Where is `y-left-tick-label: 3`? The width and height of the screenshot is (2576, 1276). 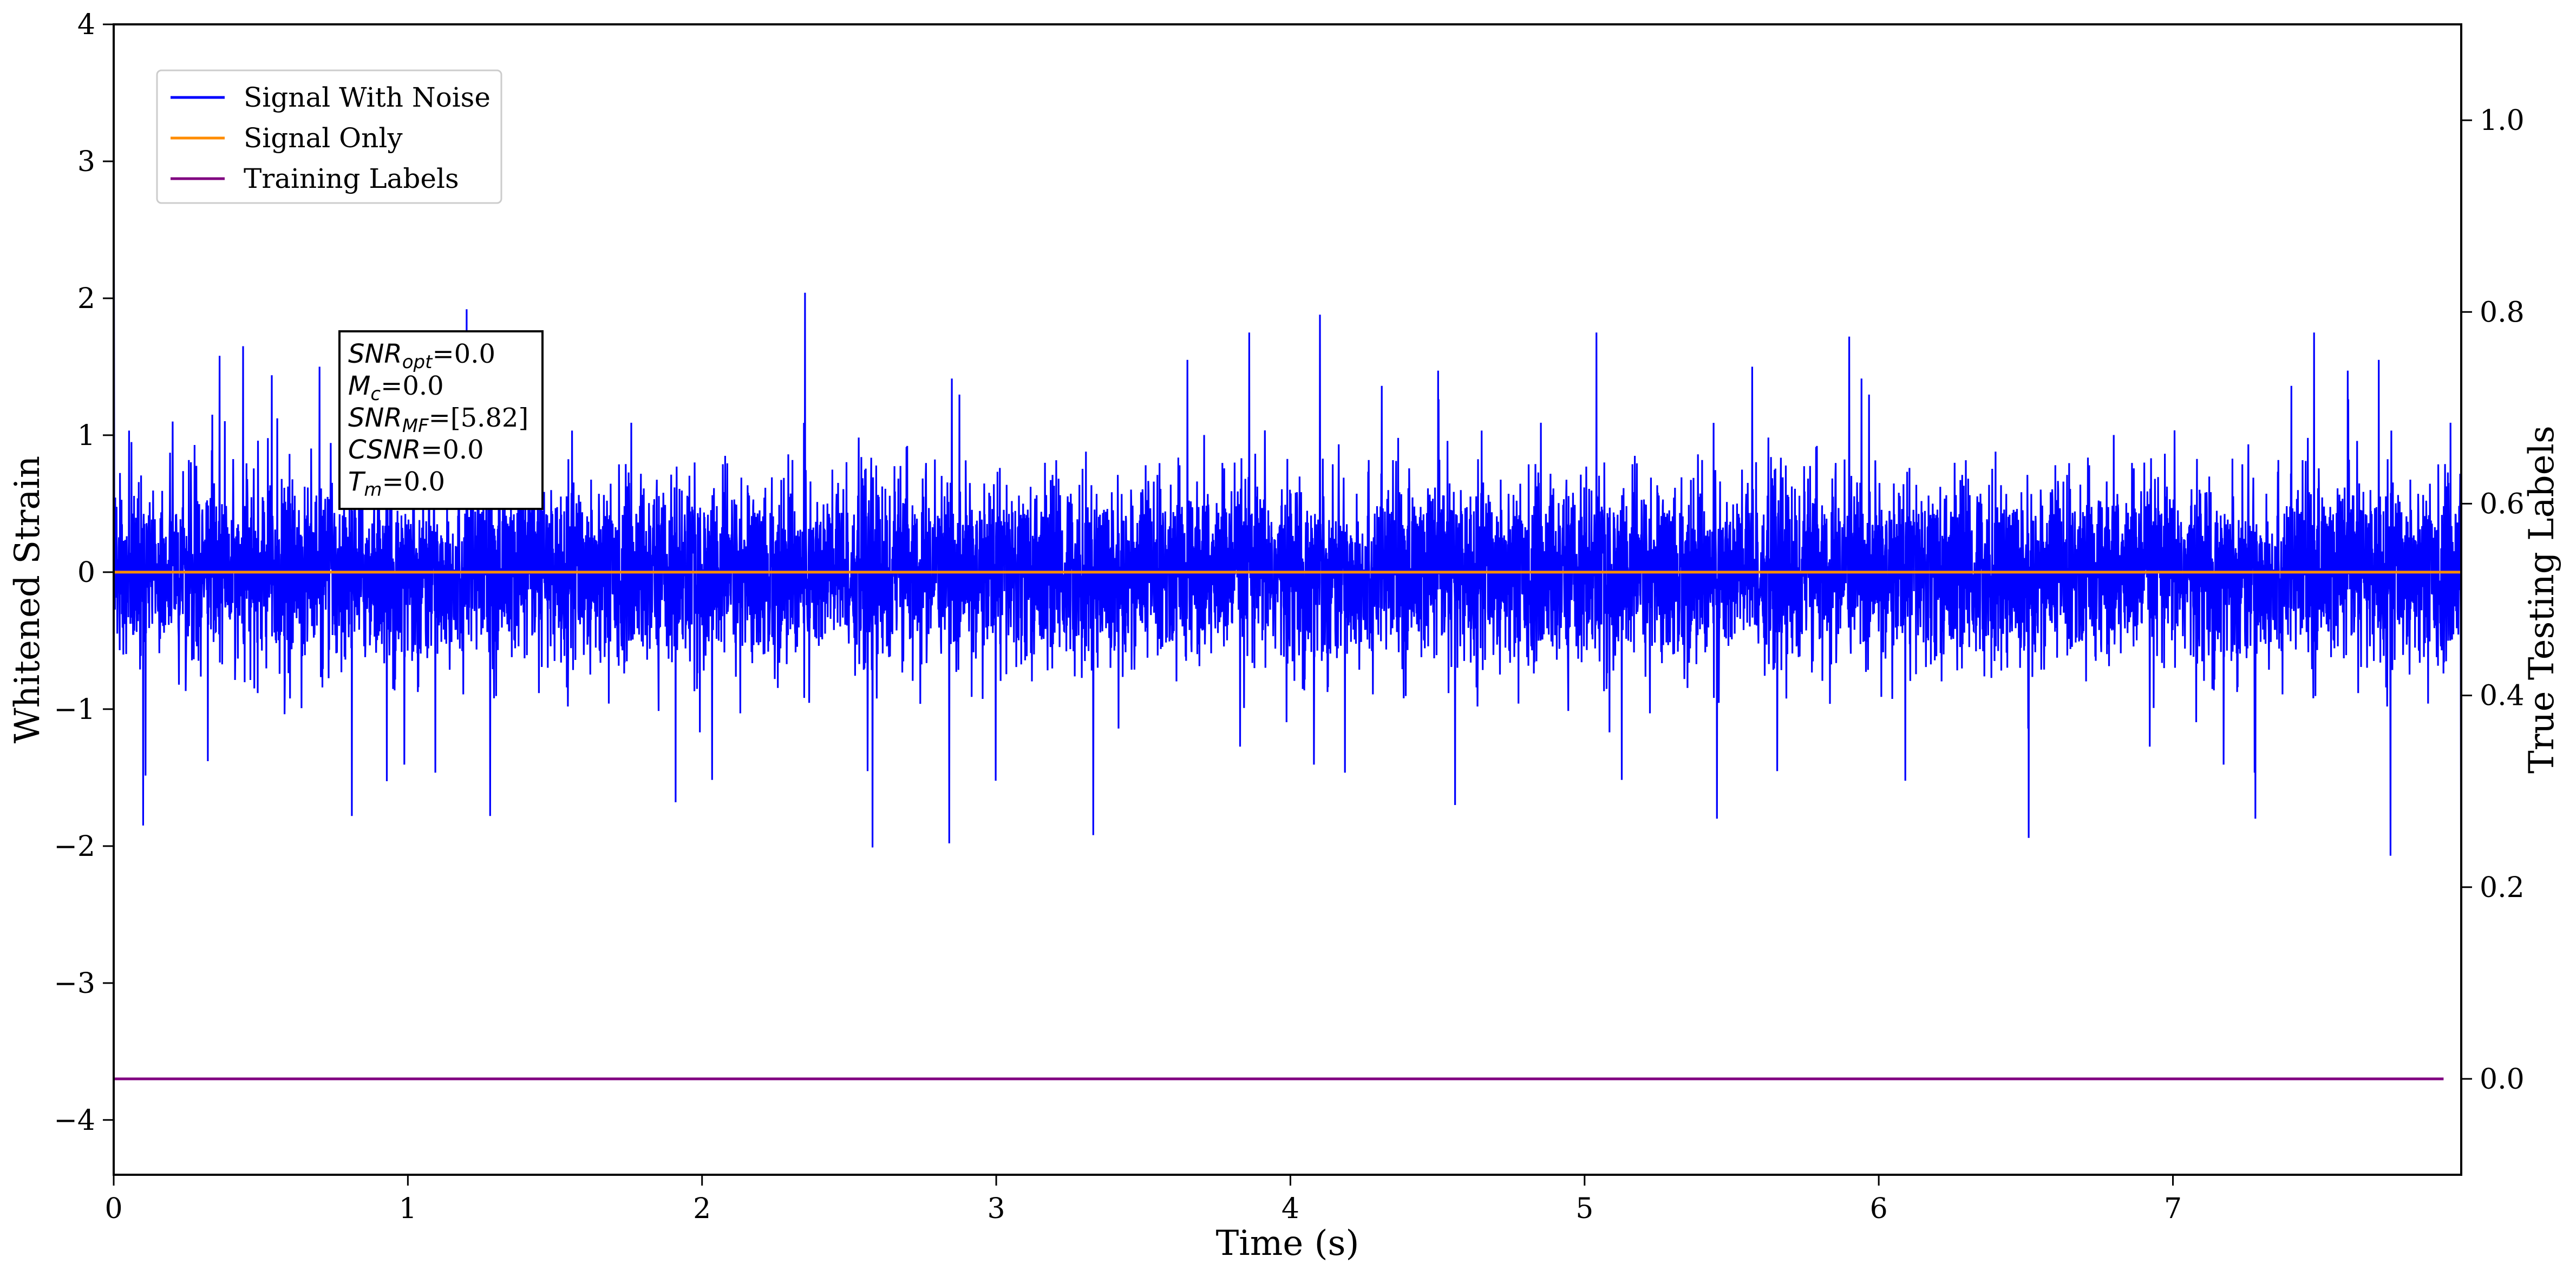 y-left-tick-label: 3 is located at coordinates (86, 162).